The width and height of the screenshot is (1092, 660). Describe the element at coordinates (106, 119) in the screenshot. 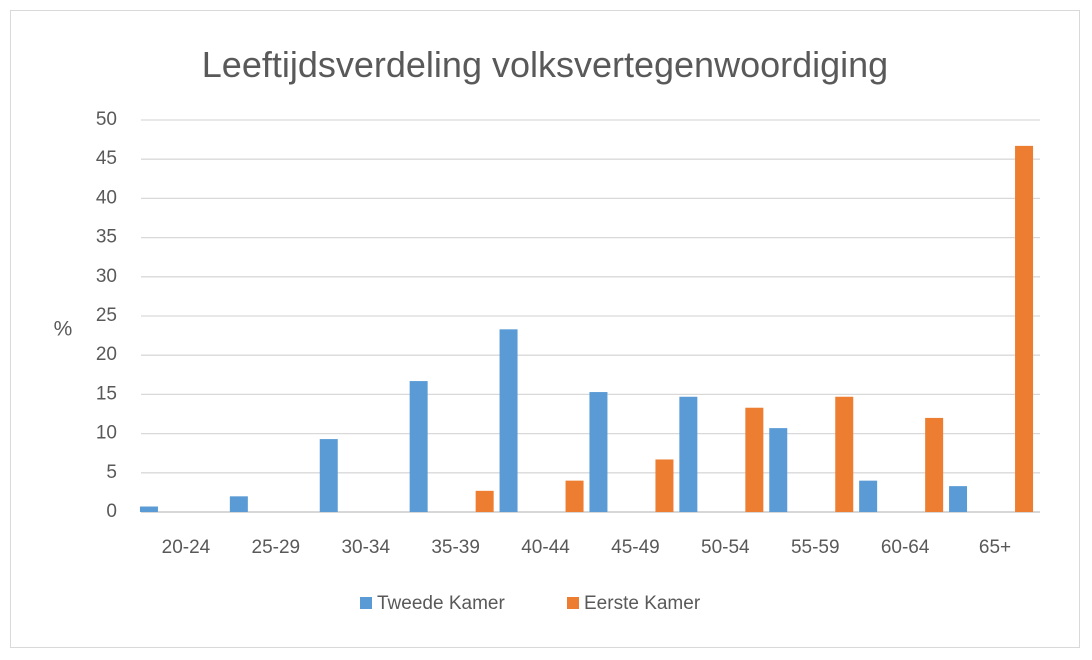

I see `y-tick-label: 50` at that location.